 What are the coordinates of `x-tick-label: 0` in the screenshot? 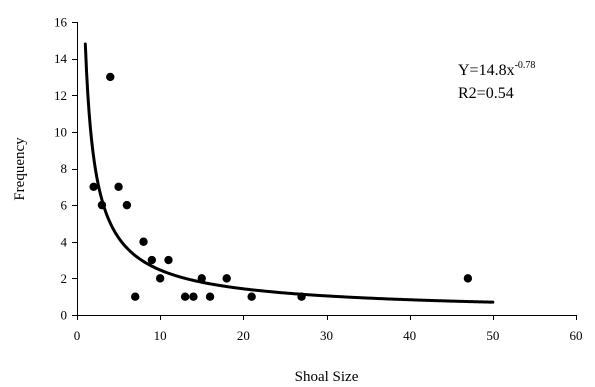 It's located at (77, 335).